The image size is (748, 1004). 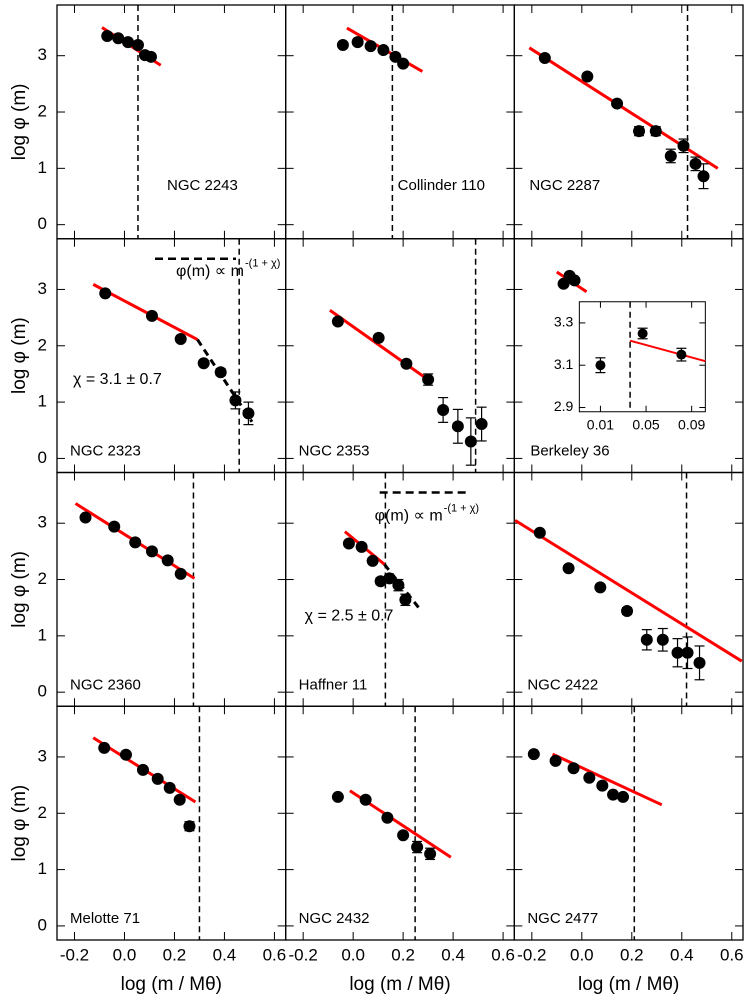 What do you see at coordinates (42, 344) in the screenshot?
I see `y-tick-label: 2` at bounding box center [42, 344].